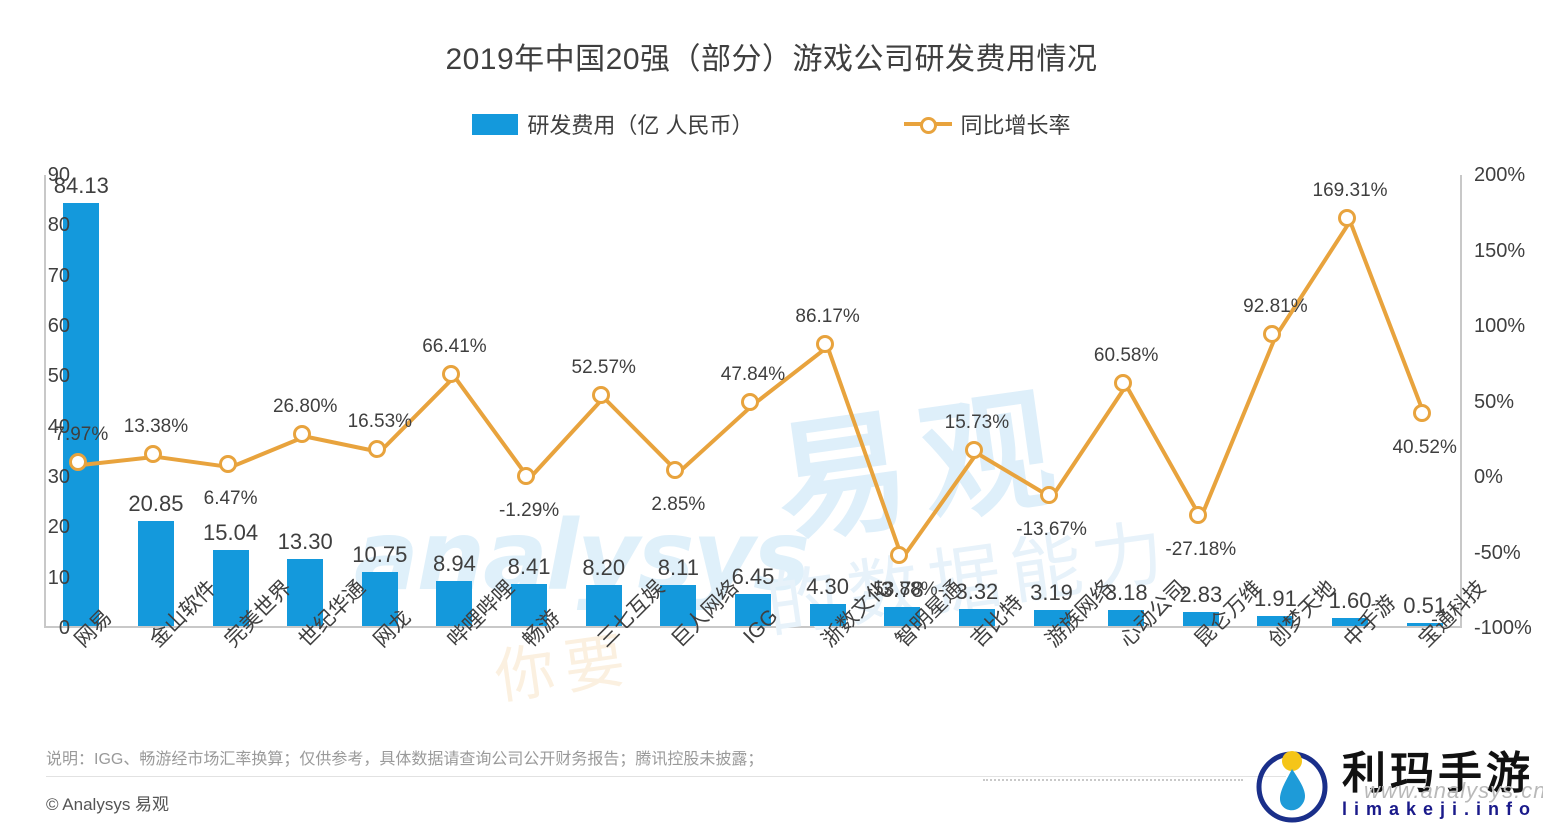  I want to click on y-axis-right-line, so click(1461, 401).